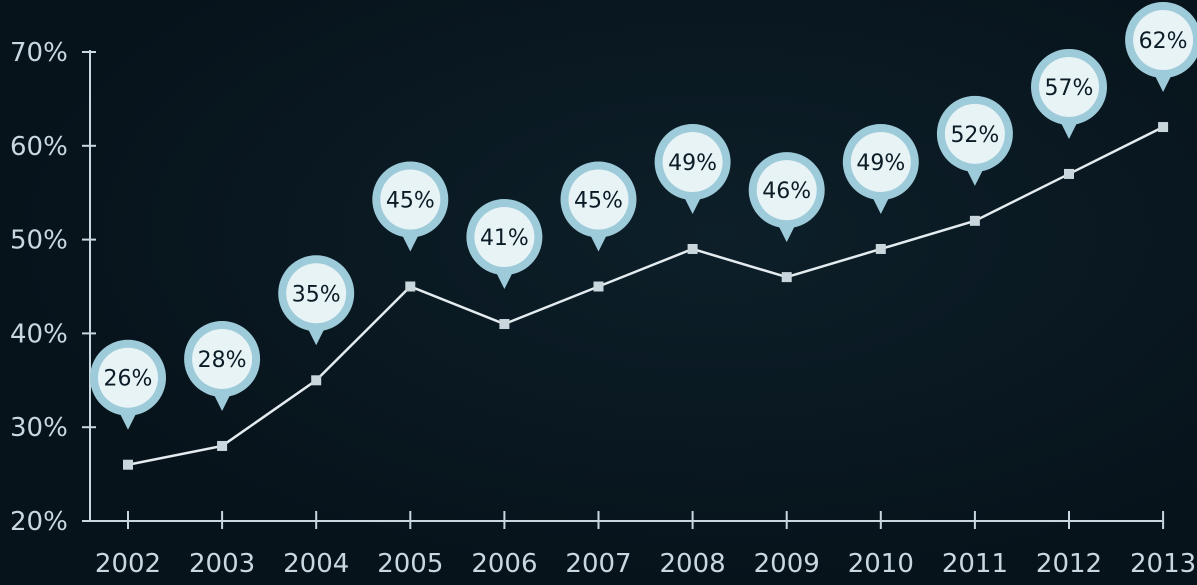  I want to click on data-label: 57%, so click(1069, 88).